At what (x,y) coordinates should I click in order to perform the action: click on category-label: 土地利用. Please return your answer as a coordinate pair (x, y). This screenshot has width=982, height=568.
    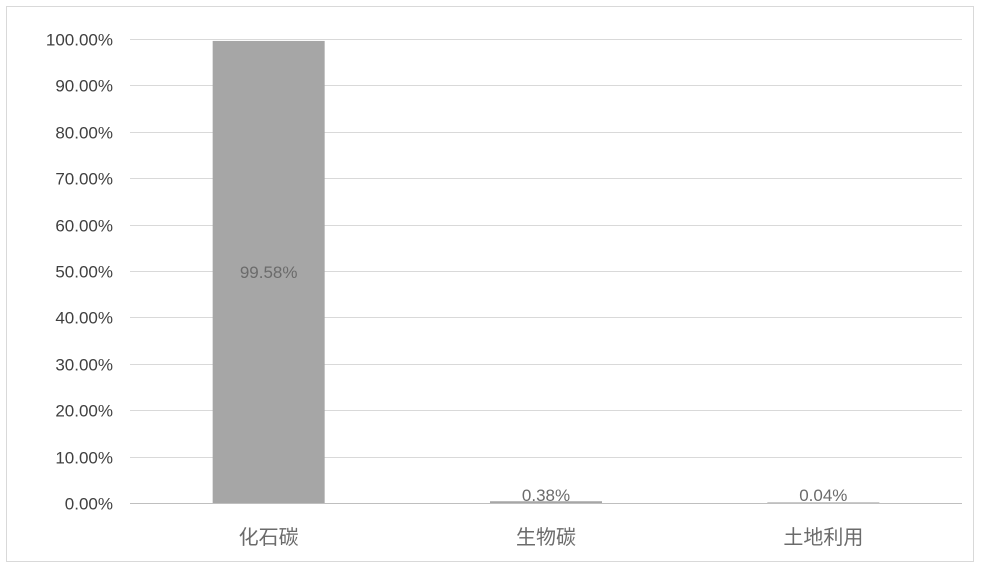
    Looking at the image, I should click on (823, 537).